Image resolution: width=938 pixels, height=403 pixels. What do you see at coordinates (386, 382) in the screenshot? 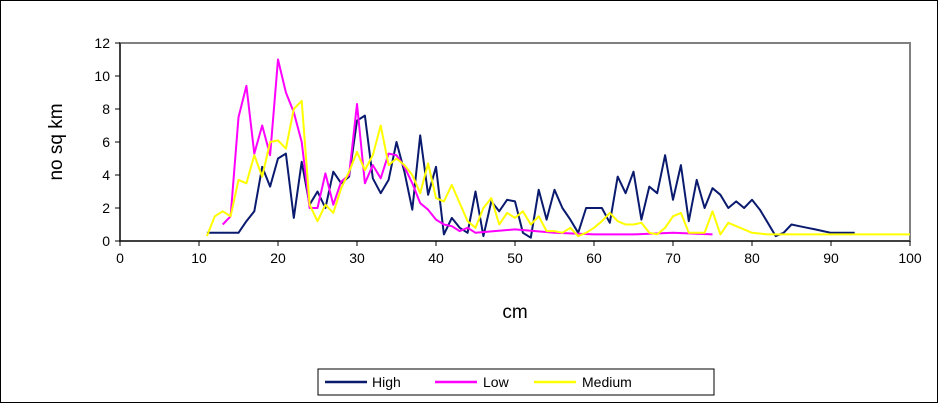
I see `legend-label-high: High` at bounding box center [386, 382].